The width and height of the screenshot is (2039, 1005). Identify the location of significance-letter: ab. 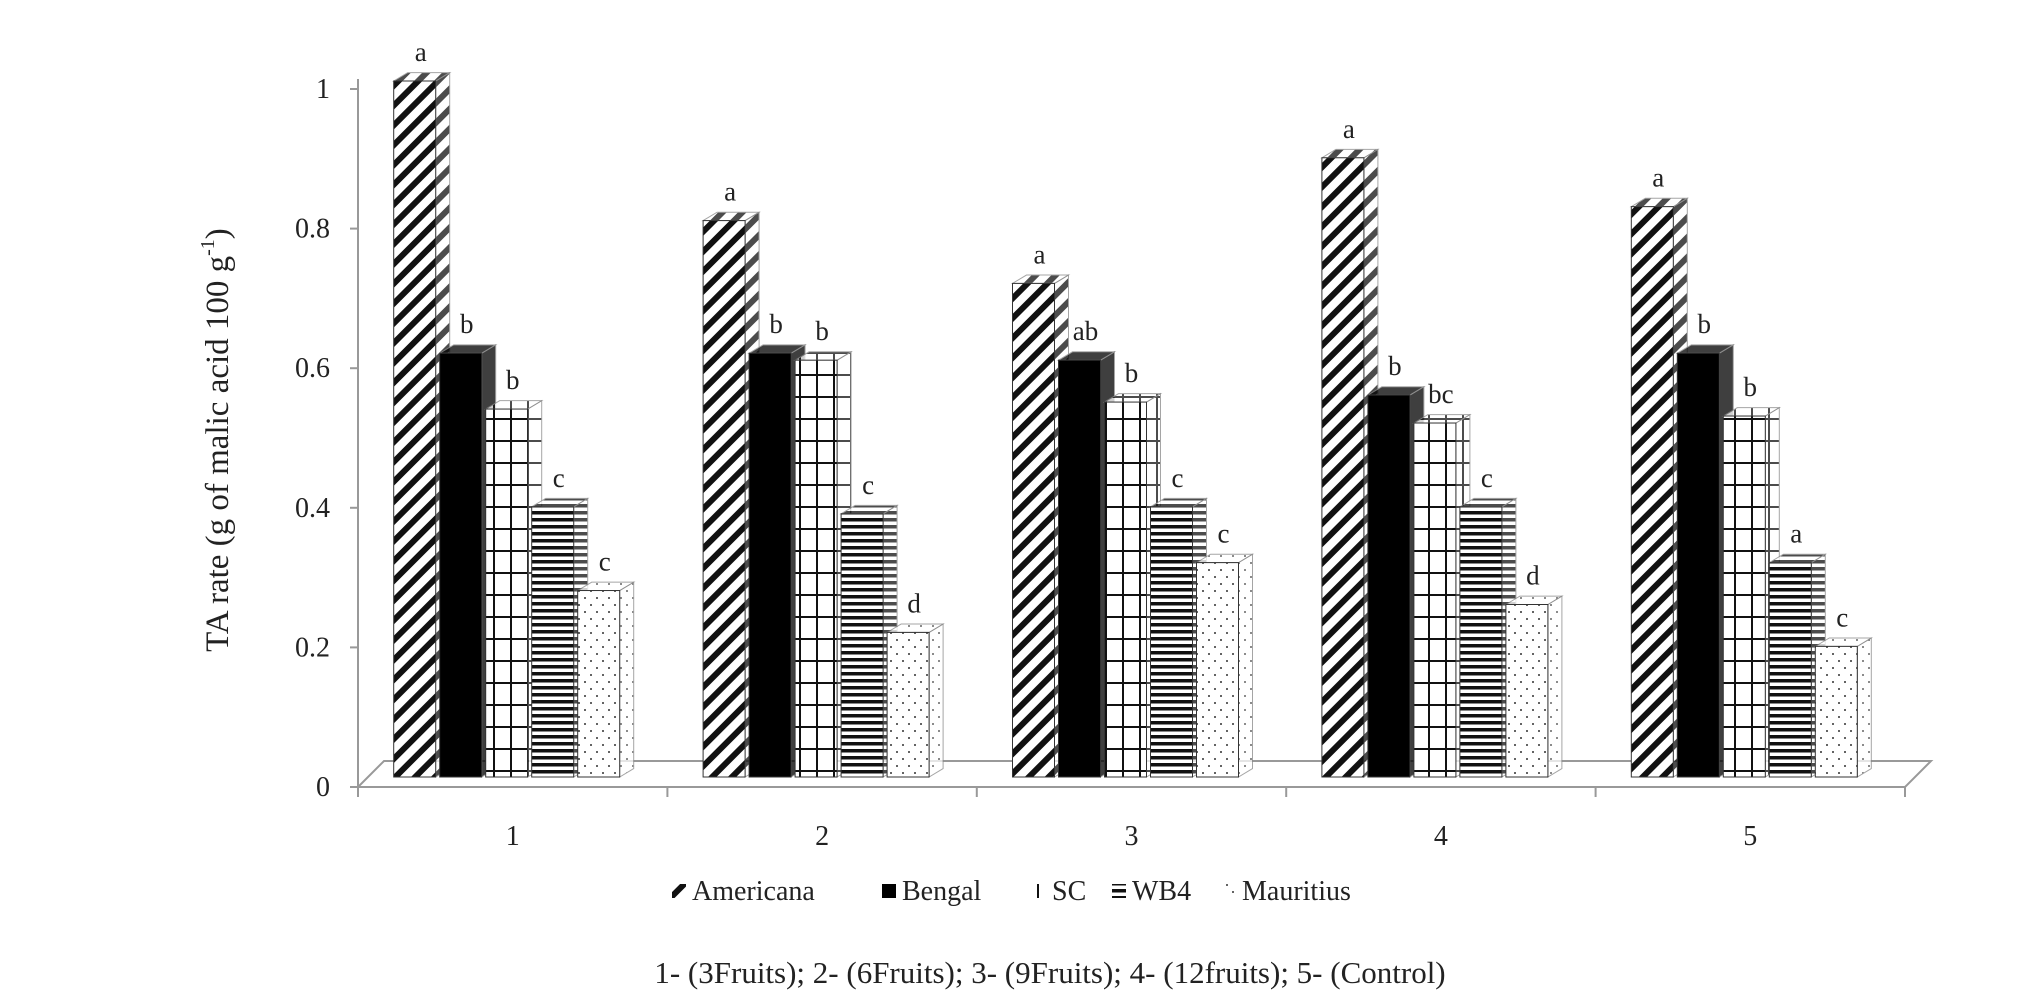
(1085, 331).